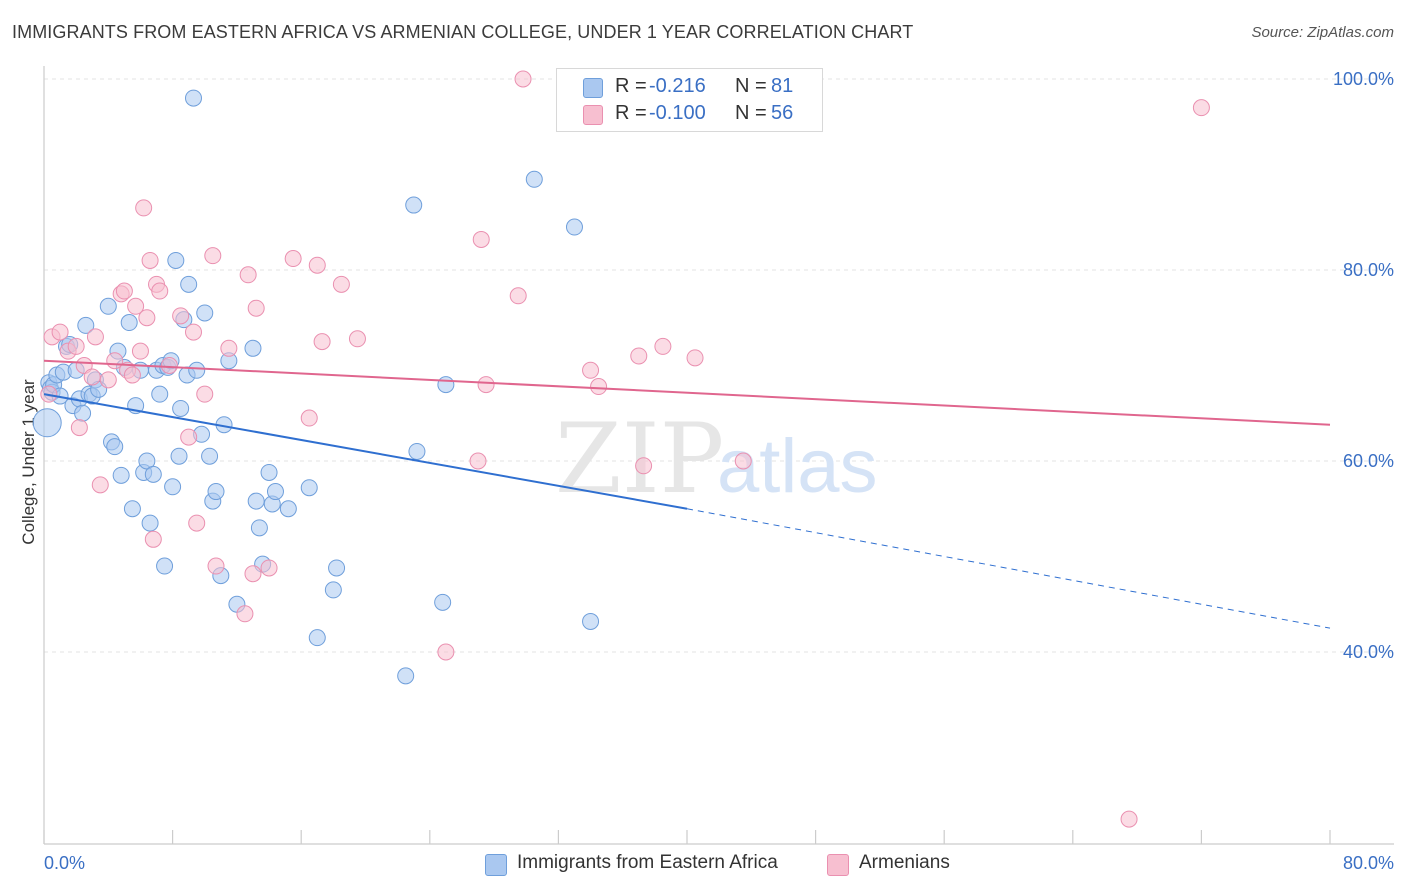 The height and width of the screenshot is (892, 1406). What do you see at coordinates (28, 462) in the screenshot?
I see `y-axis-title: College, Under 1 year` at bounding box center [28, 462].